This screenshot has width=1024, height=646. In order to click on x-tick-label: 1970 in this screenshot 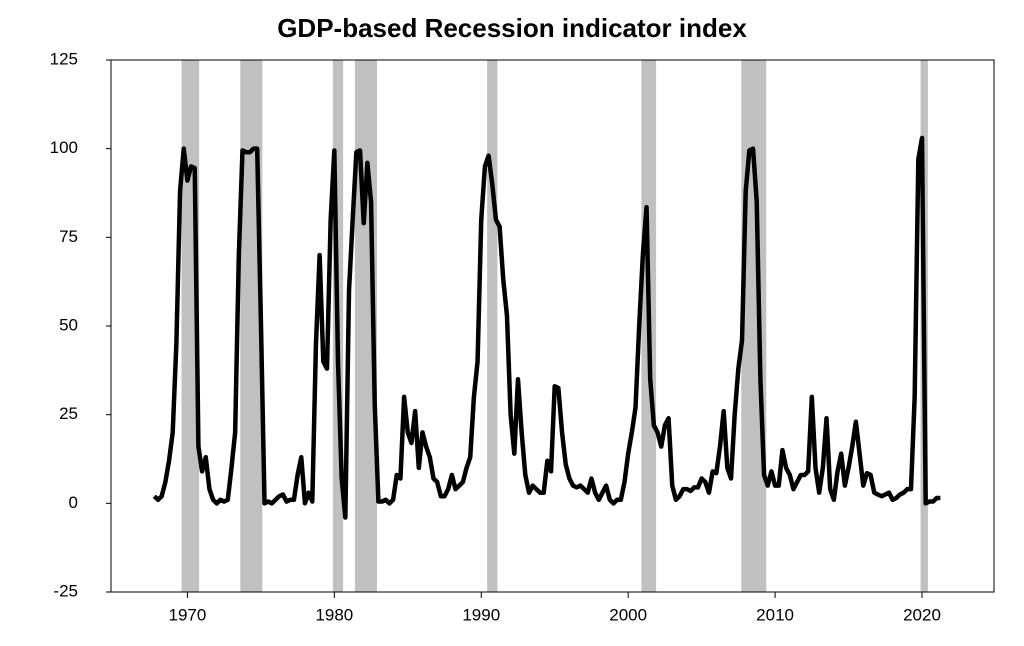, I will do `click(187, 614)`.